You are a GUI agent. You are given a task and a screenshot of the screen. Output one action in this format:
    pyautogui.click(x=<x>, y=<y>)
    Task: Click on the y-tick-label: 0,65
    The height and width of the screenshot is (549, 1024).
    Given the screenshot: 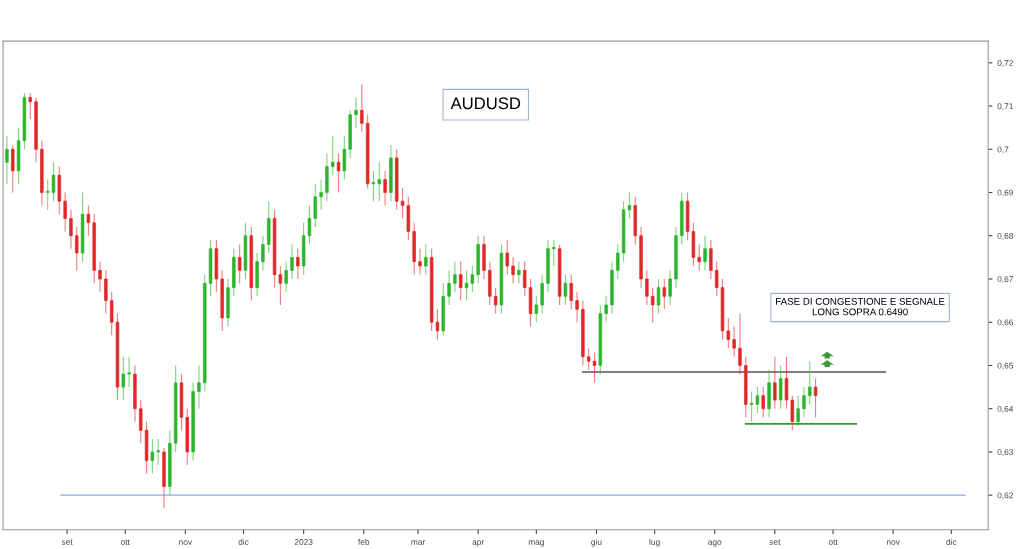 What is the action you would take?
    pyautogui.click(x=1005, y=366)
    